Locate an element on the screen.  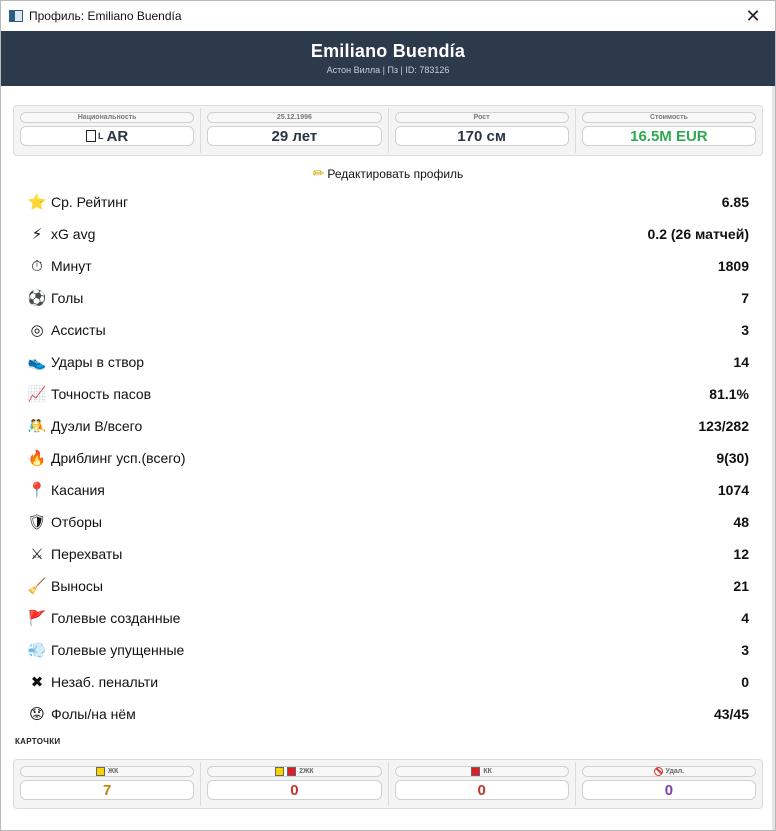
info-nationality: Национальность L AR is located at coordinates (108, 130).